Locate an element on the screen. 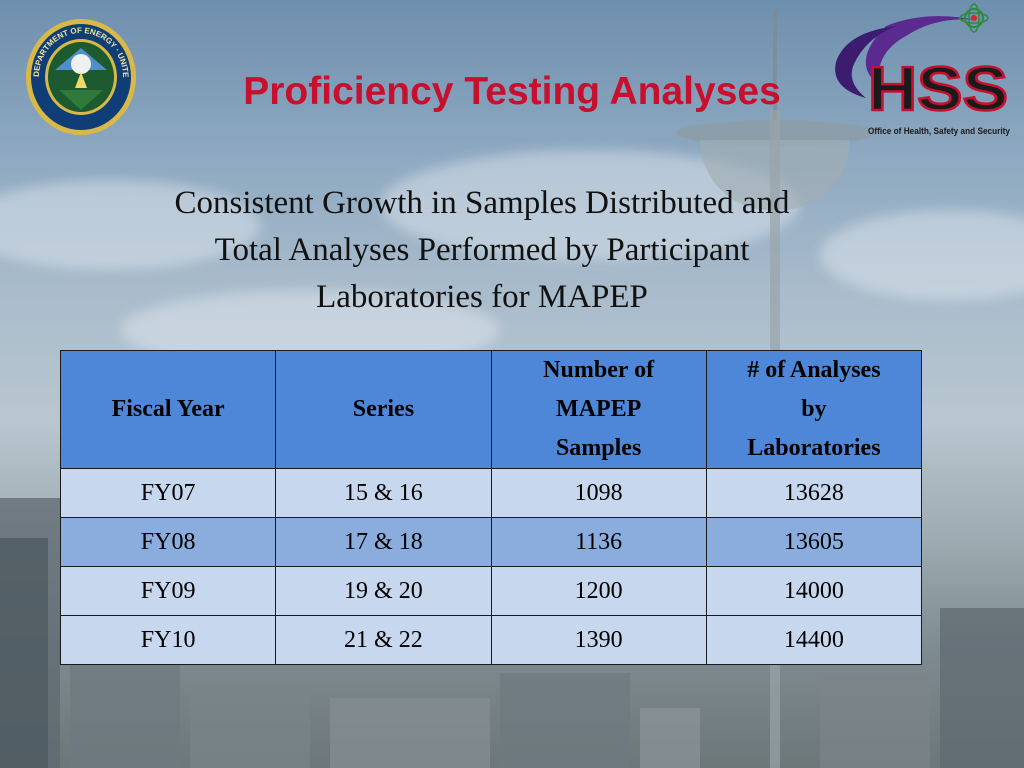  subtitle-line-2: Total Analyses Performed by Participant is located at coordinates (482, 250).